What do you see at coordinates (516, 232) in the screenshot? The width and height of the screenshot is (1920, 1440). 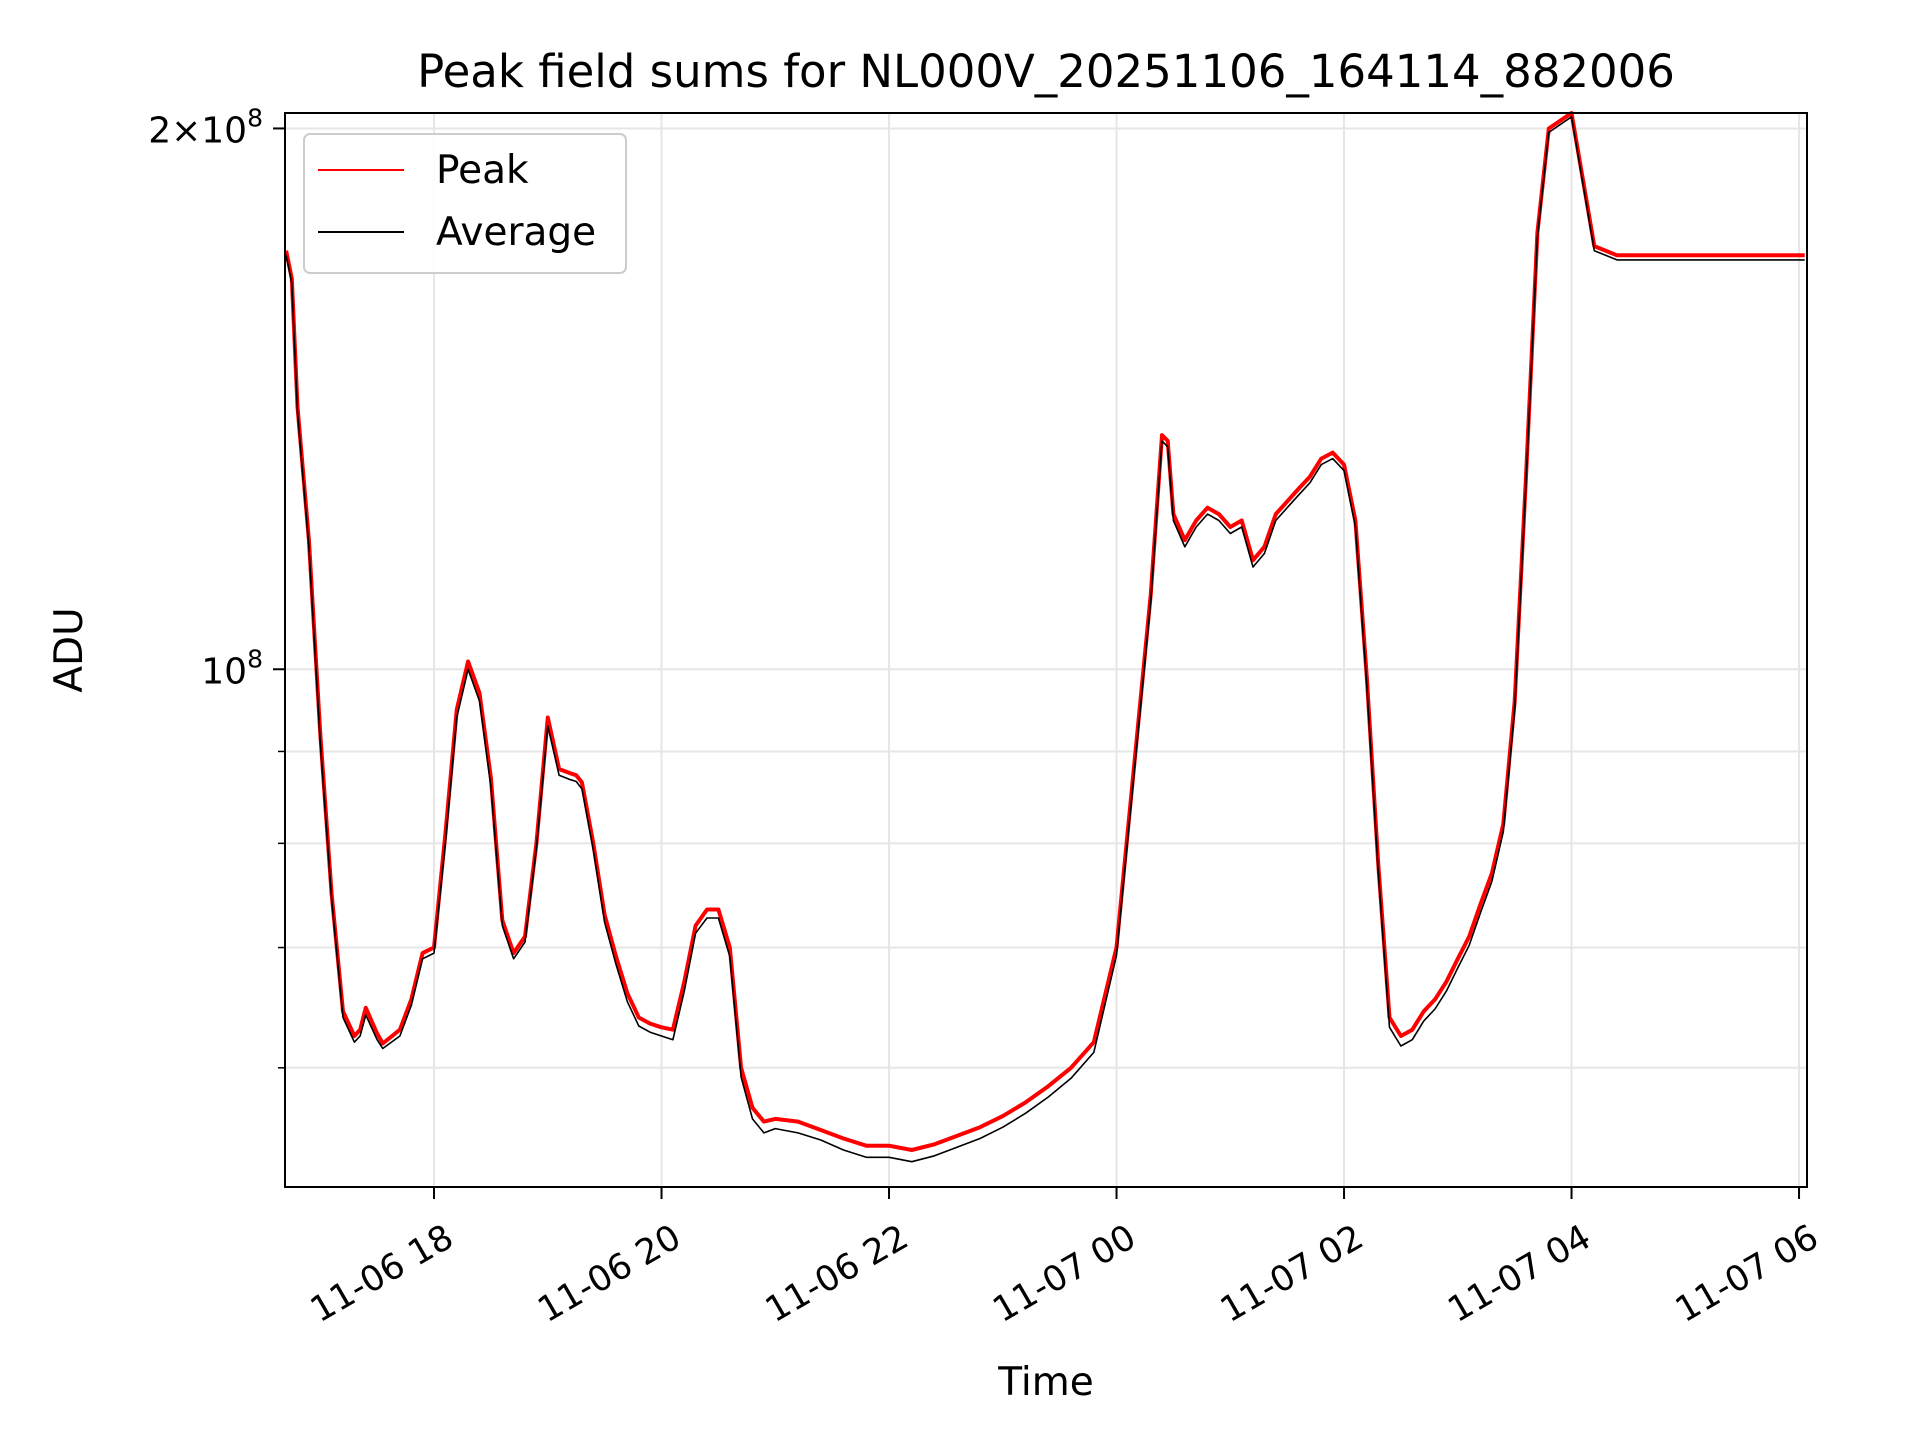 I see `legend-average-label: Average` at bounding box center [516, 232].